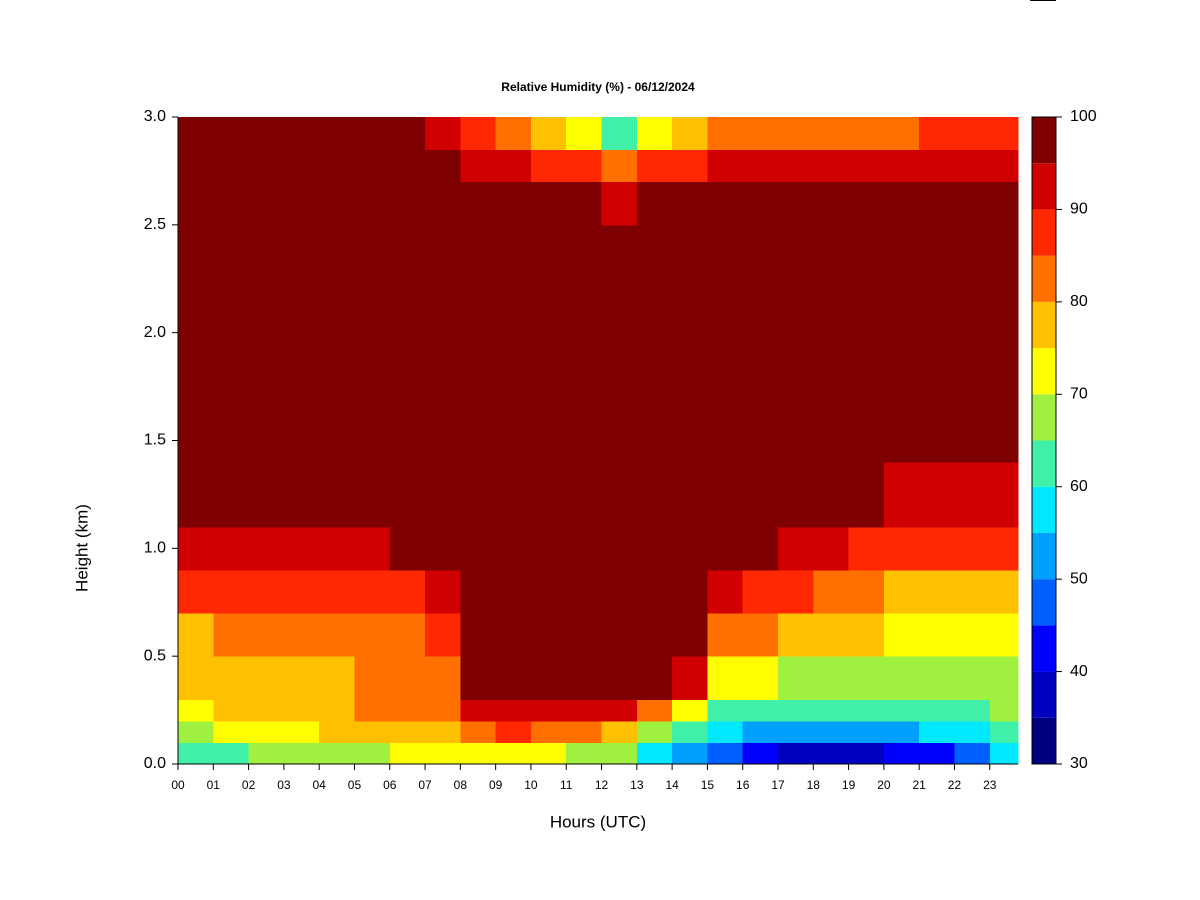  What do you see at coordinates (496, 785) in the screenshot?
I see `x-tick-label: 09` at bounding box center [496, 785].